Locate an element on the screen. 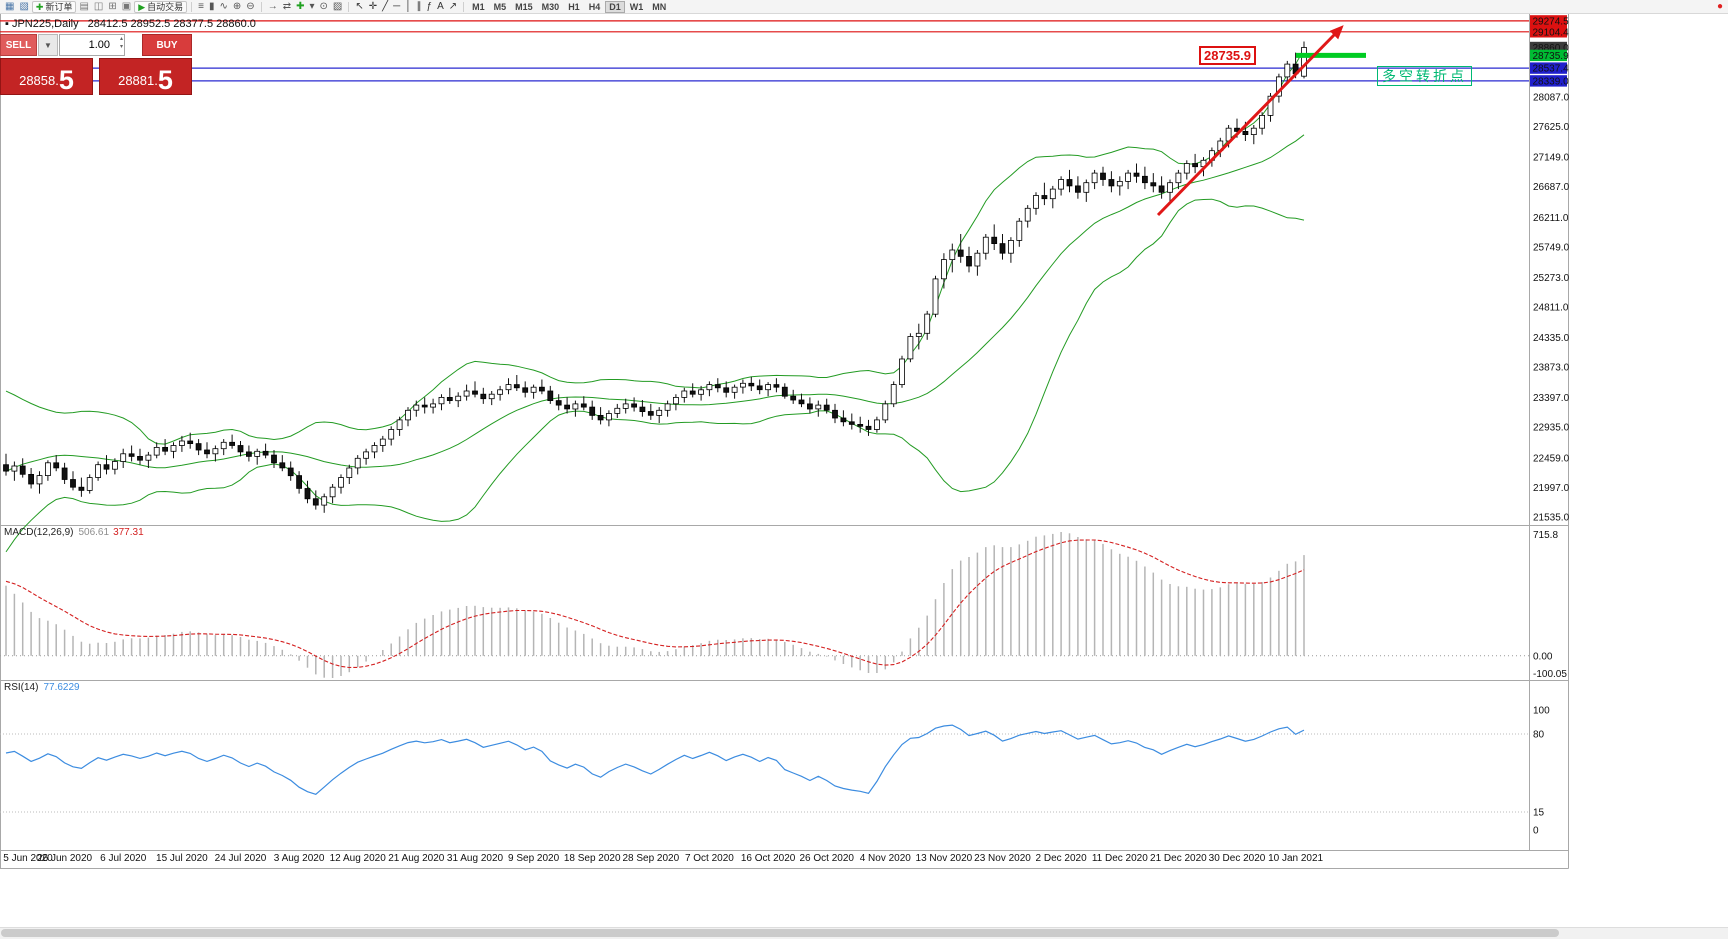 The height and width of the screenshot is (939, 1728). periods-icon: ⊙ is located at coordinates (323, 6).